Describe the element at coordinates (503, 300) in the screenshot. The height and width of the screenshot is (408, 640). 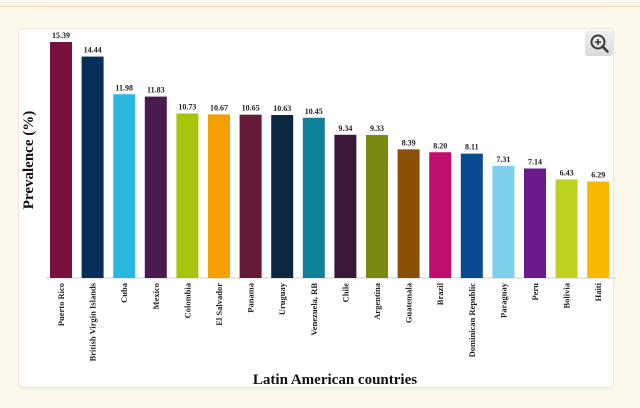
I see `x-tick-label: Paraguay` at that location.